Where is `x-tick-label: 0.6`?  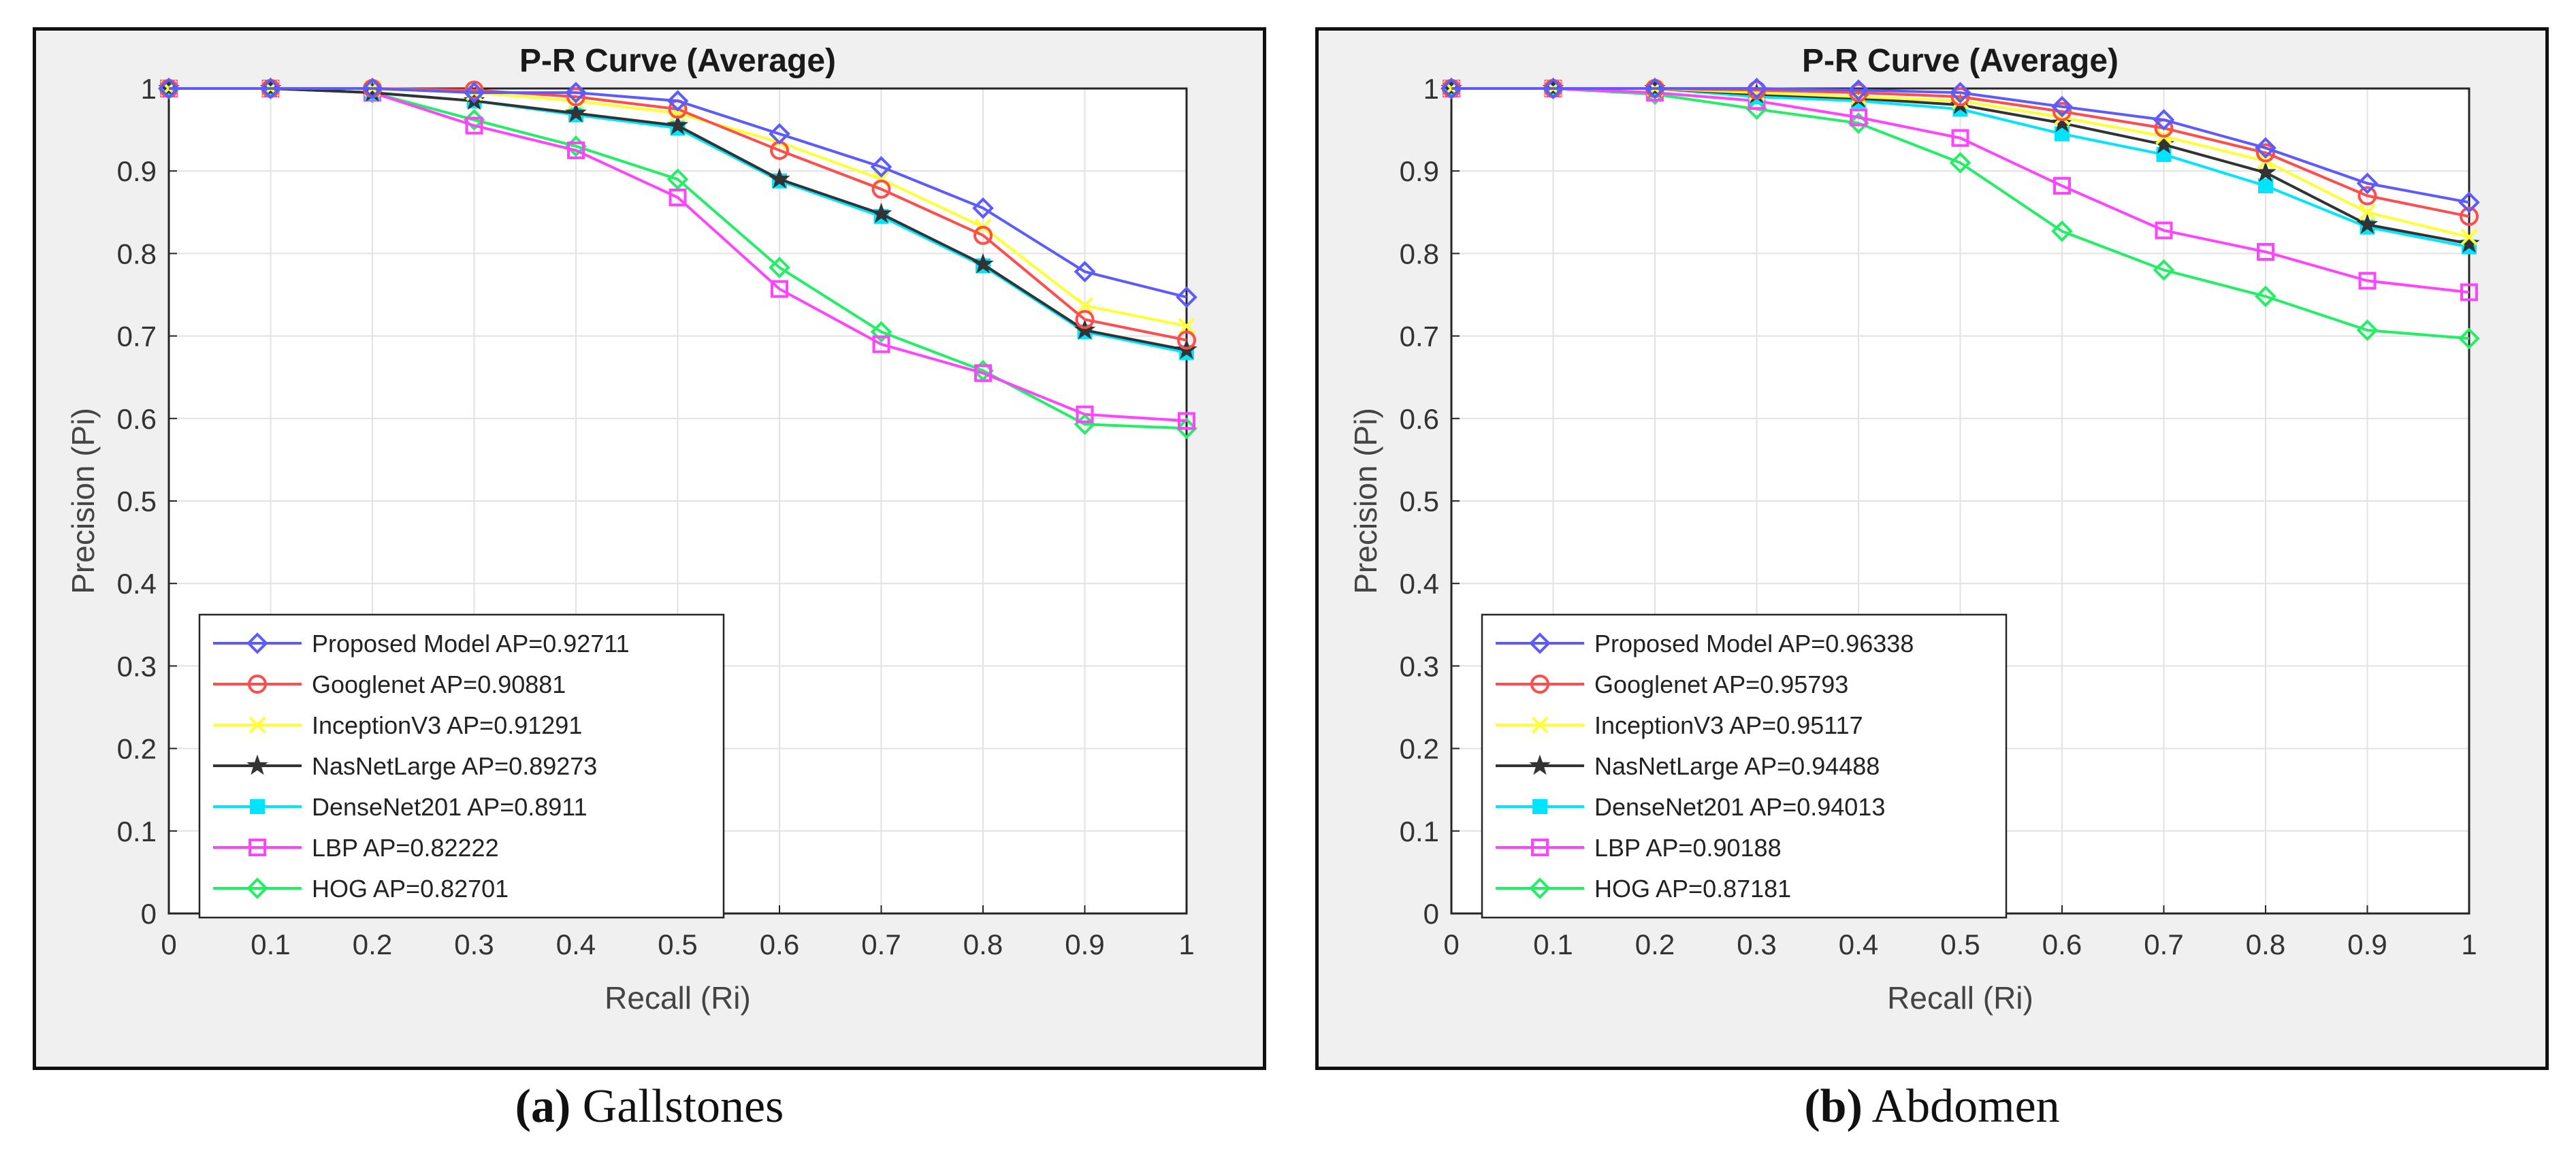 x-tick-label: 0.6 is located at coordinates (780, 944).